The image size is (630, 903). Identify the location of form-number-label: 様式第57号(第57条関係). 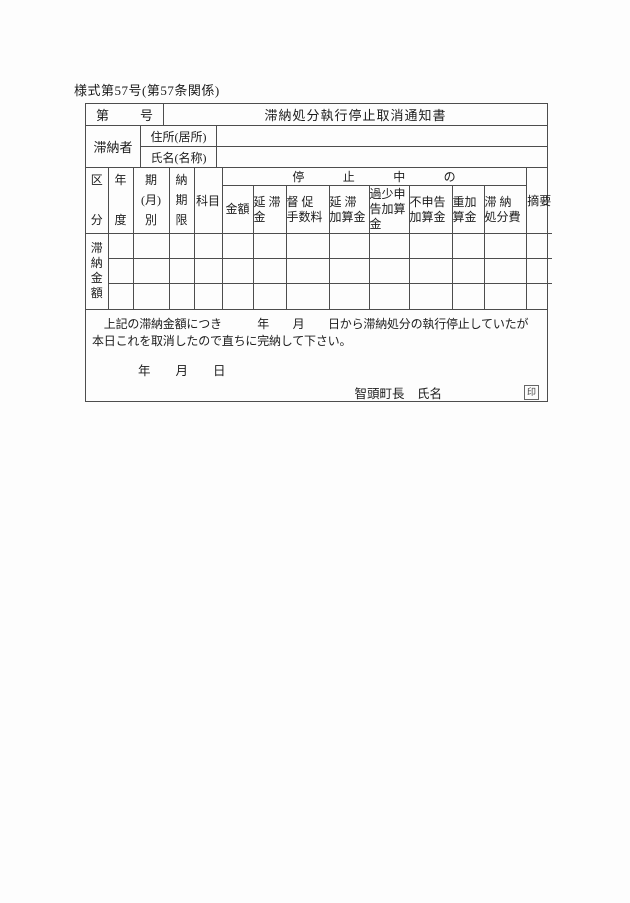
(147, 90).